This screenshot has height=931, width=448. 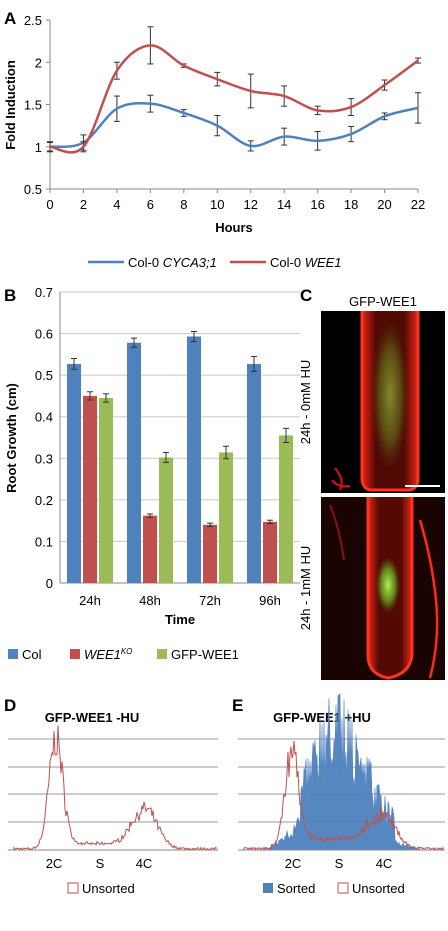 What do you see at coordinates (337, 532) in the screenshot?
I see `root-hair-bottom-left` at bounding box center [337, 532].